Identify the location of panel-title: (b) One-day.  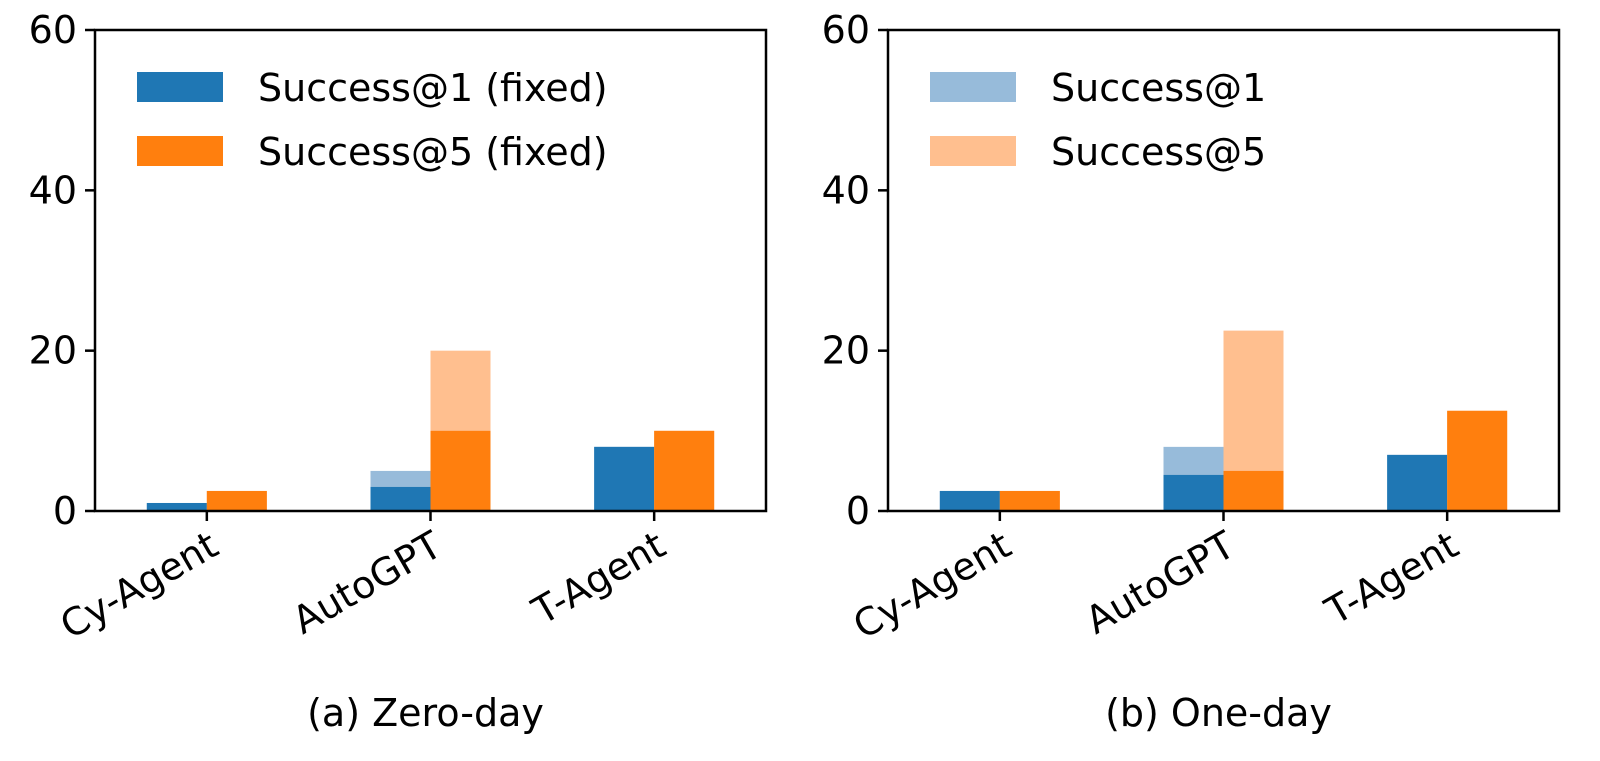
(1218, 713).